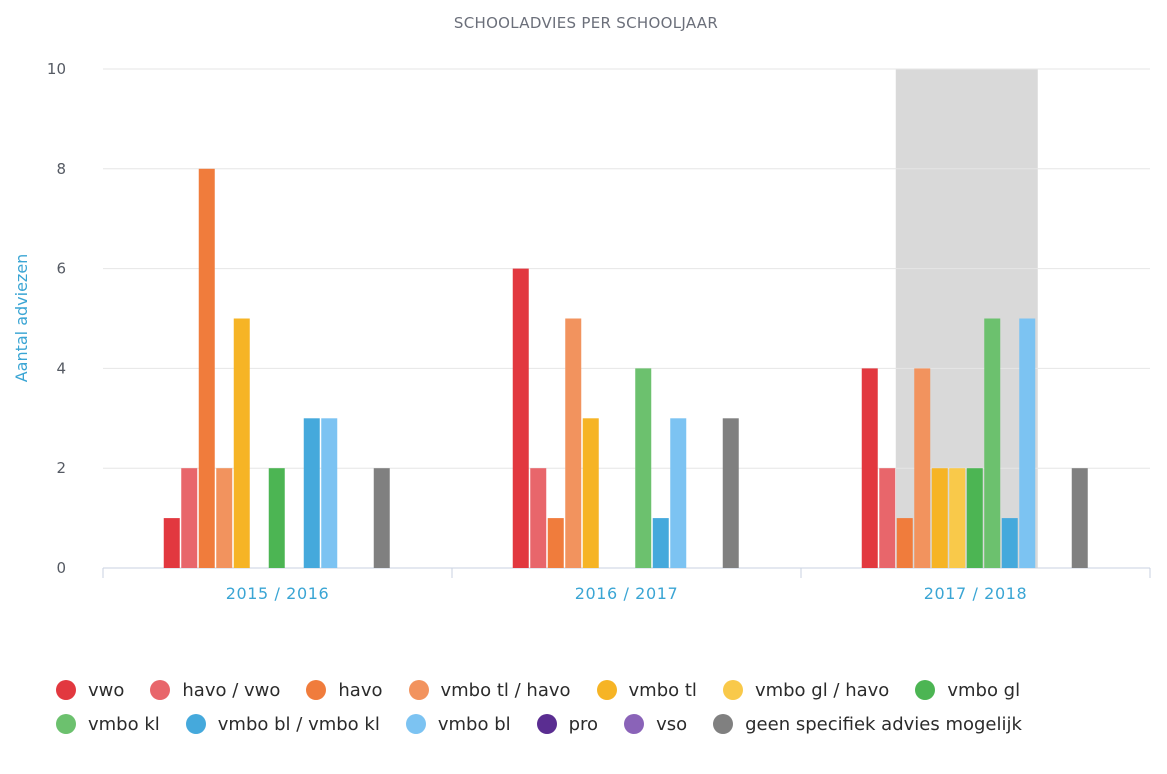  Describe the element at coordinates (662, 690) in the screenshot. I see `legend-label: vmbo tl` at that location.